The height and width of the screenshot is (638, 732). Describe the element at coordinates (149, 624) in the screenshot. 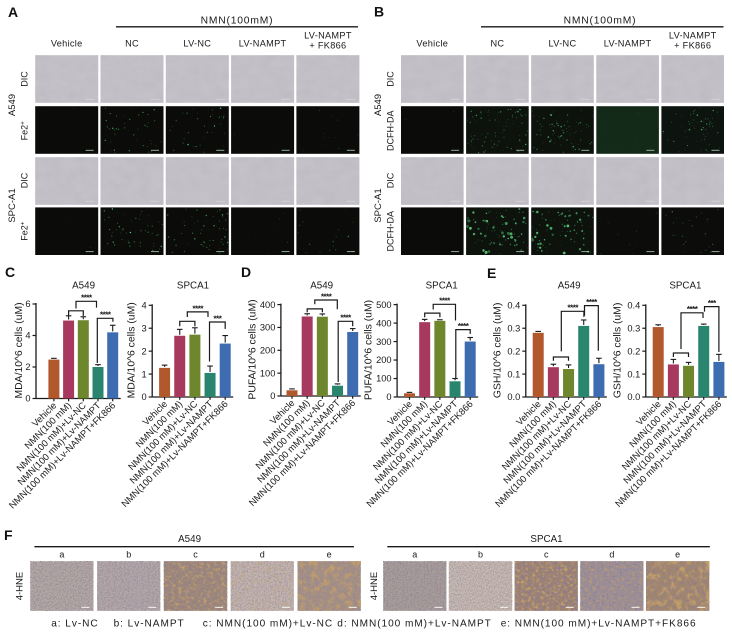

I see `svg-text: b: Lv-NAMPT` at that location.